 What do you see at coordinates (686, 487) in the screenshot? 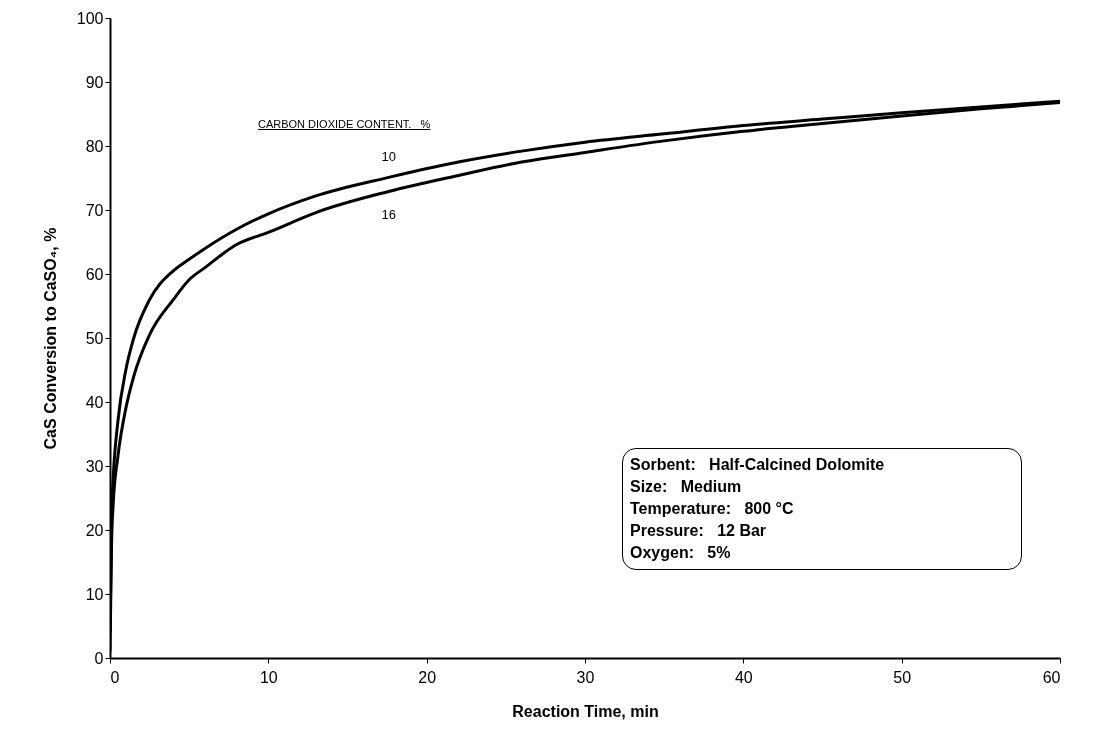
I see `annotation: Size: Medium` at bounding box center [686, 487].